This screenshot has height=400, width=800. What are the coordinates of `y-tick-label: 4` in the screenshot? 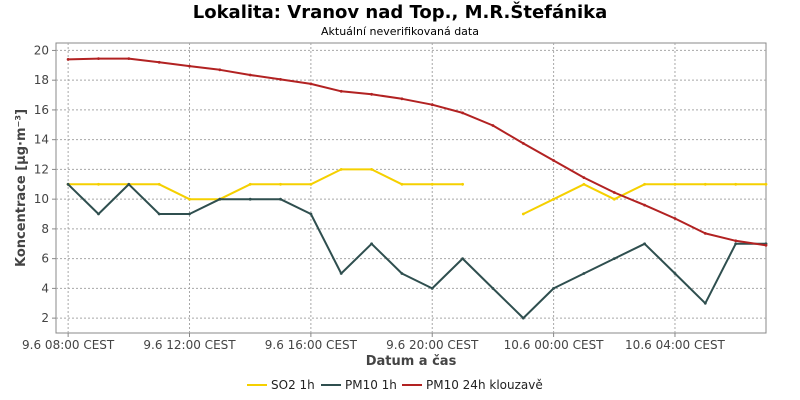 It's located at (45, 288).